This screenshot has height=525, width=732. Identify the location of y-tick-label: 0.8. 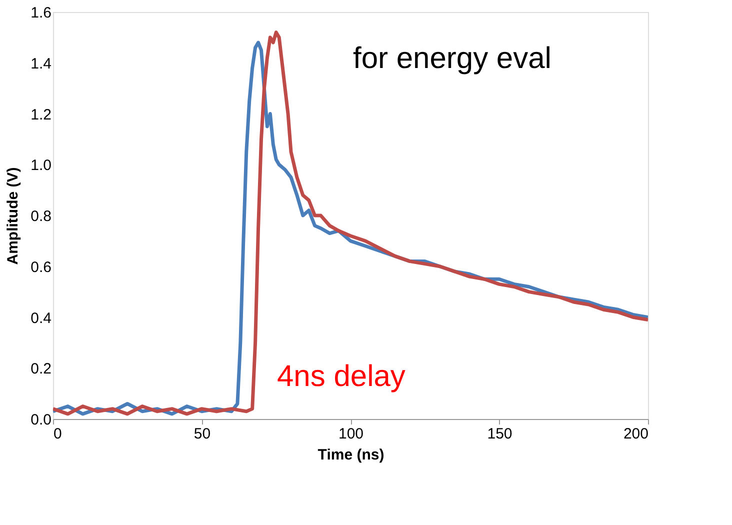
(41, 216).